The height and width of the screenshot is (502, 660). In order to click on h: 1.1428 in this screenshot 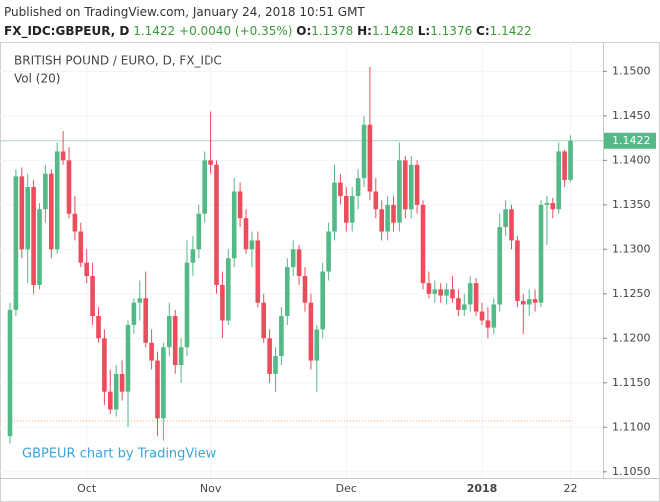, I will do `click(392, 31)`.